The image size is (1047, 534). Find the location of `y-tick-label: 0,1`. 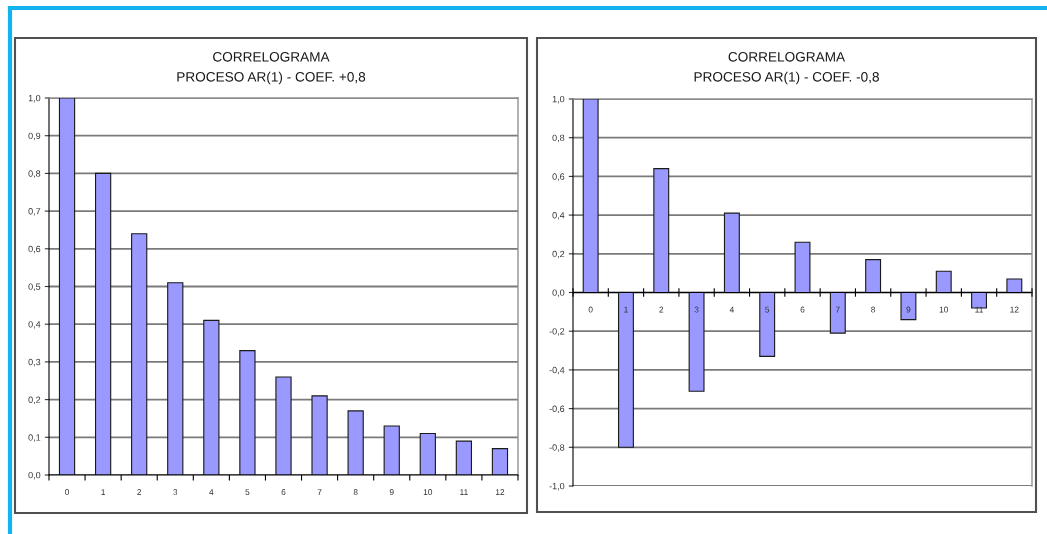

y-tick-label: 0,1 is located at coordinates (34, 438).